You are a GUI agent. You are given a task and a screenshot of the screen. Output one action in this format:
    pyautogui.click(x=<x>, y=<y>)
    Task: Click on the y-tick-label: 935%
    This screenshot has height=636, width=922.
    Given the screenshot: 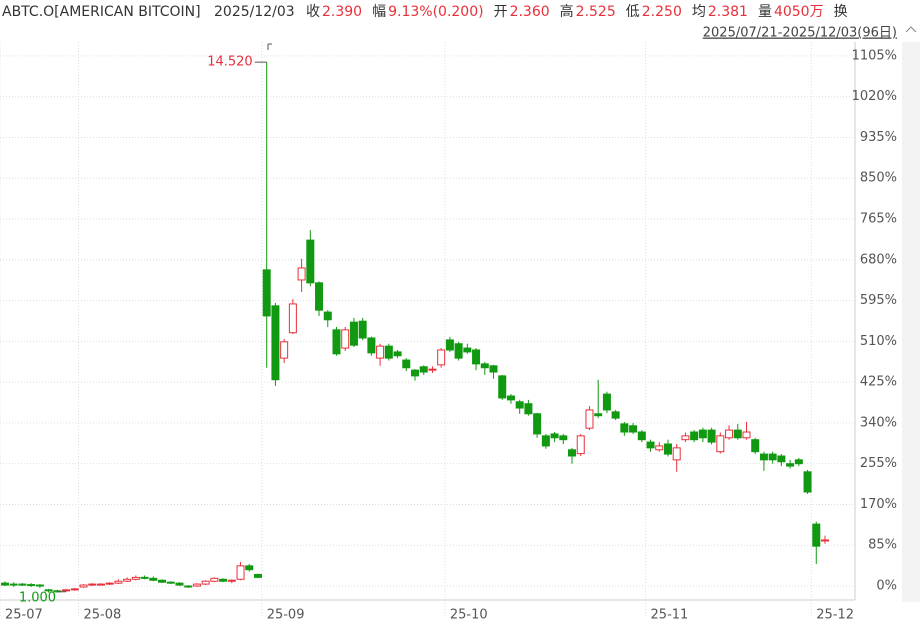 What is the action you would take?
    pyautogui.click(x=878, y=137)
    